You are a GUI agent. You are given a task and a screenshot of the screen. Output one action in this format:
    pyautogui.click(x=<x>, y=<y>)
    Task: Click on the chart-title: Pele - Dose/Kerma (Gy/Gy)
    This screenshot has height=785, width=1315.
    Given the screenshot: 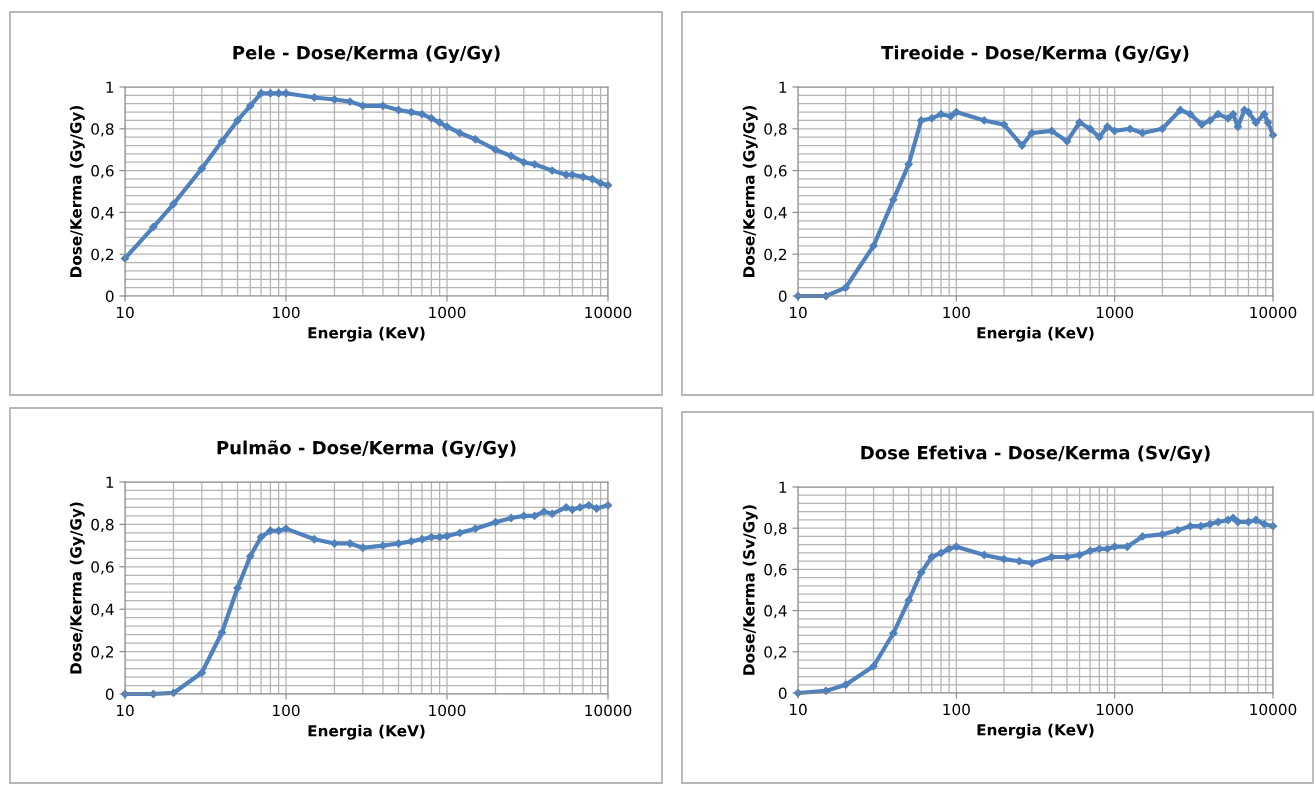 What is the action you would take?
    pyautogui.click(x=366, y=54)
    